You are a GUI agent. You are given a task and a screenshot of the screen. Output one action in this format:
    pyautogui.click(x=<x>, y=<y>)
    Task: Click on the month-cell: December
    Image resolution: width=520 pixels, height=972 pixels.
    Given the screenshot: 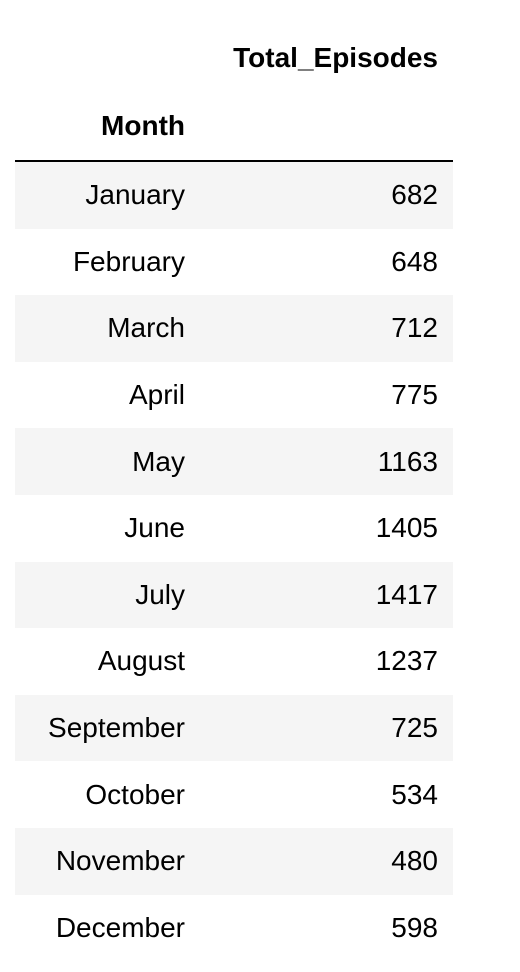 What is the action you would take?
    pyautogui.click(x=120, y=927)
    